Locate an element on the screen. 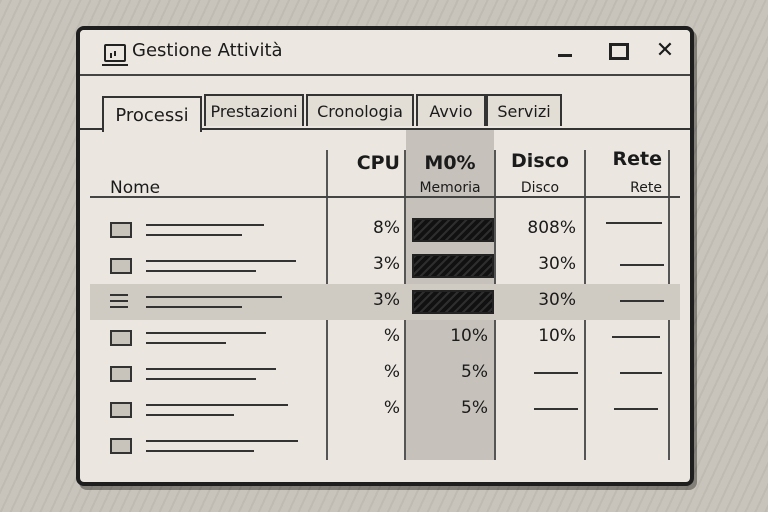 This screenshot has width=768, height=512. close-icon: ✕ is located at coordinates (665, 50).